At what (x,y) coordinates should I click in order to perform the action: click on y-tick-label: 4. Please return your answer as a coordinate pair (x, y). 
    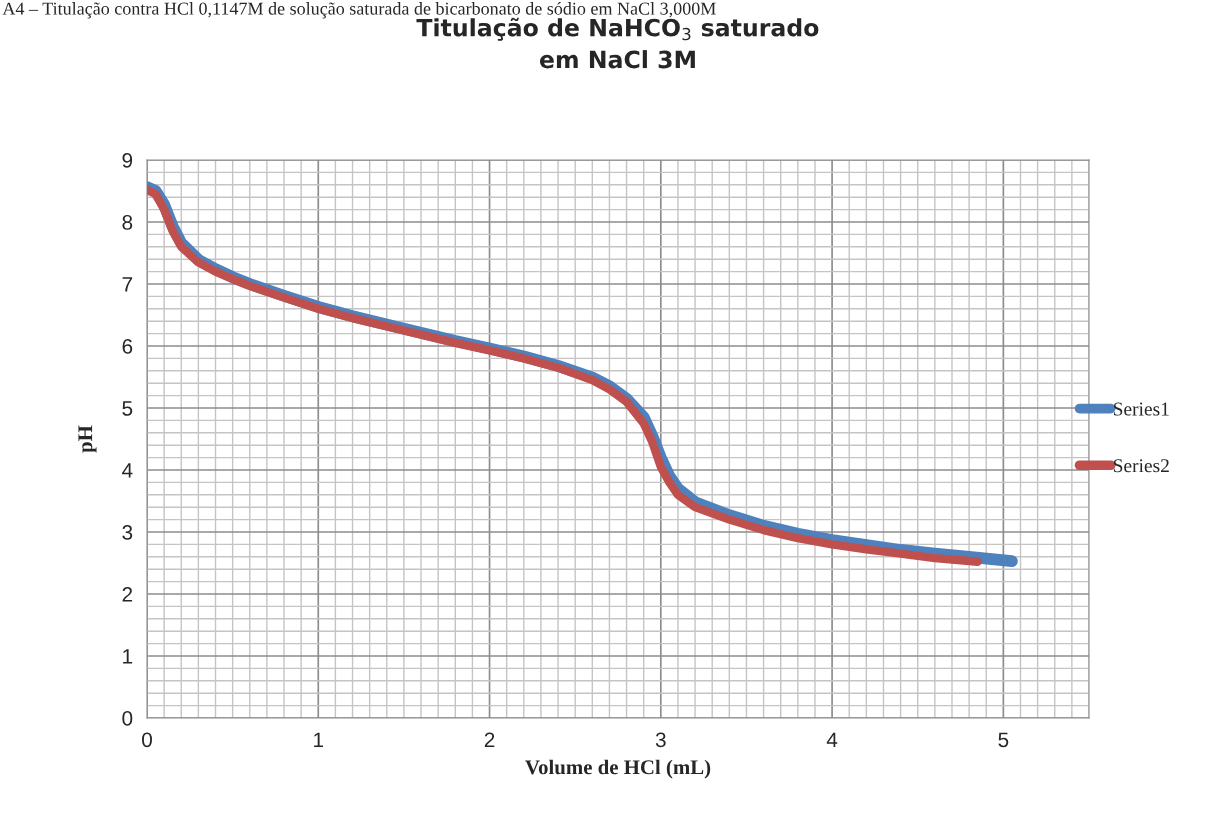
    Looking at the image, I should click on (127, 470).